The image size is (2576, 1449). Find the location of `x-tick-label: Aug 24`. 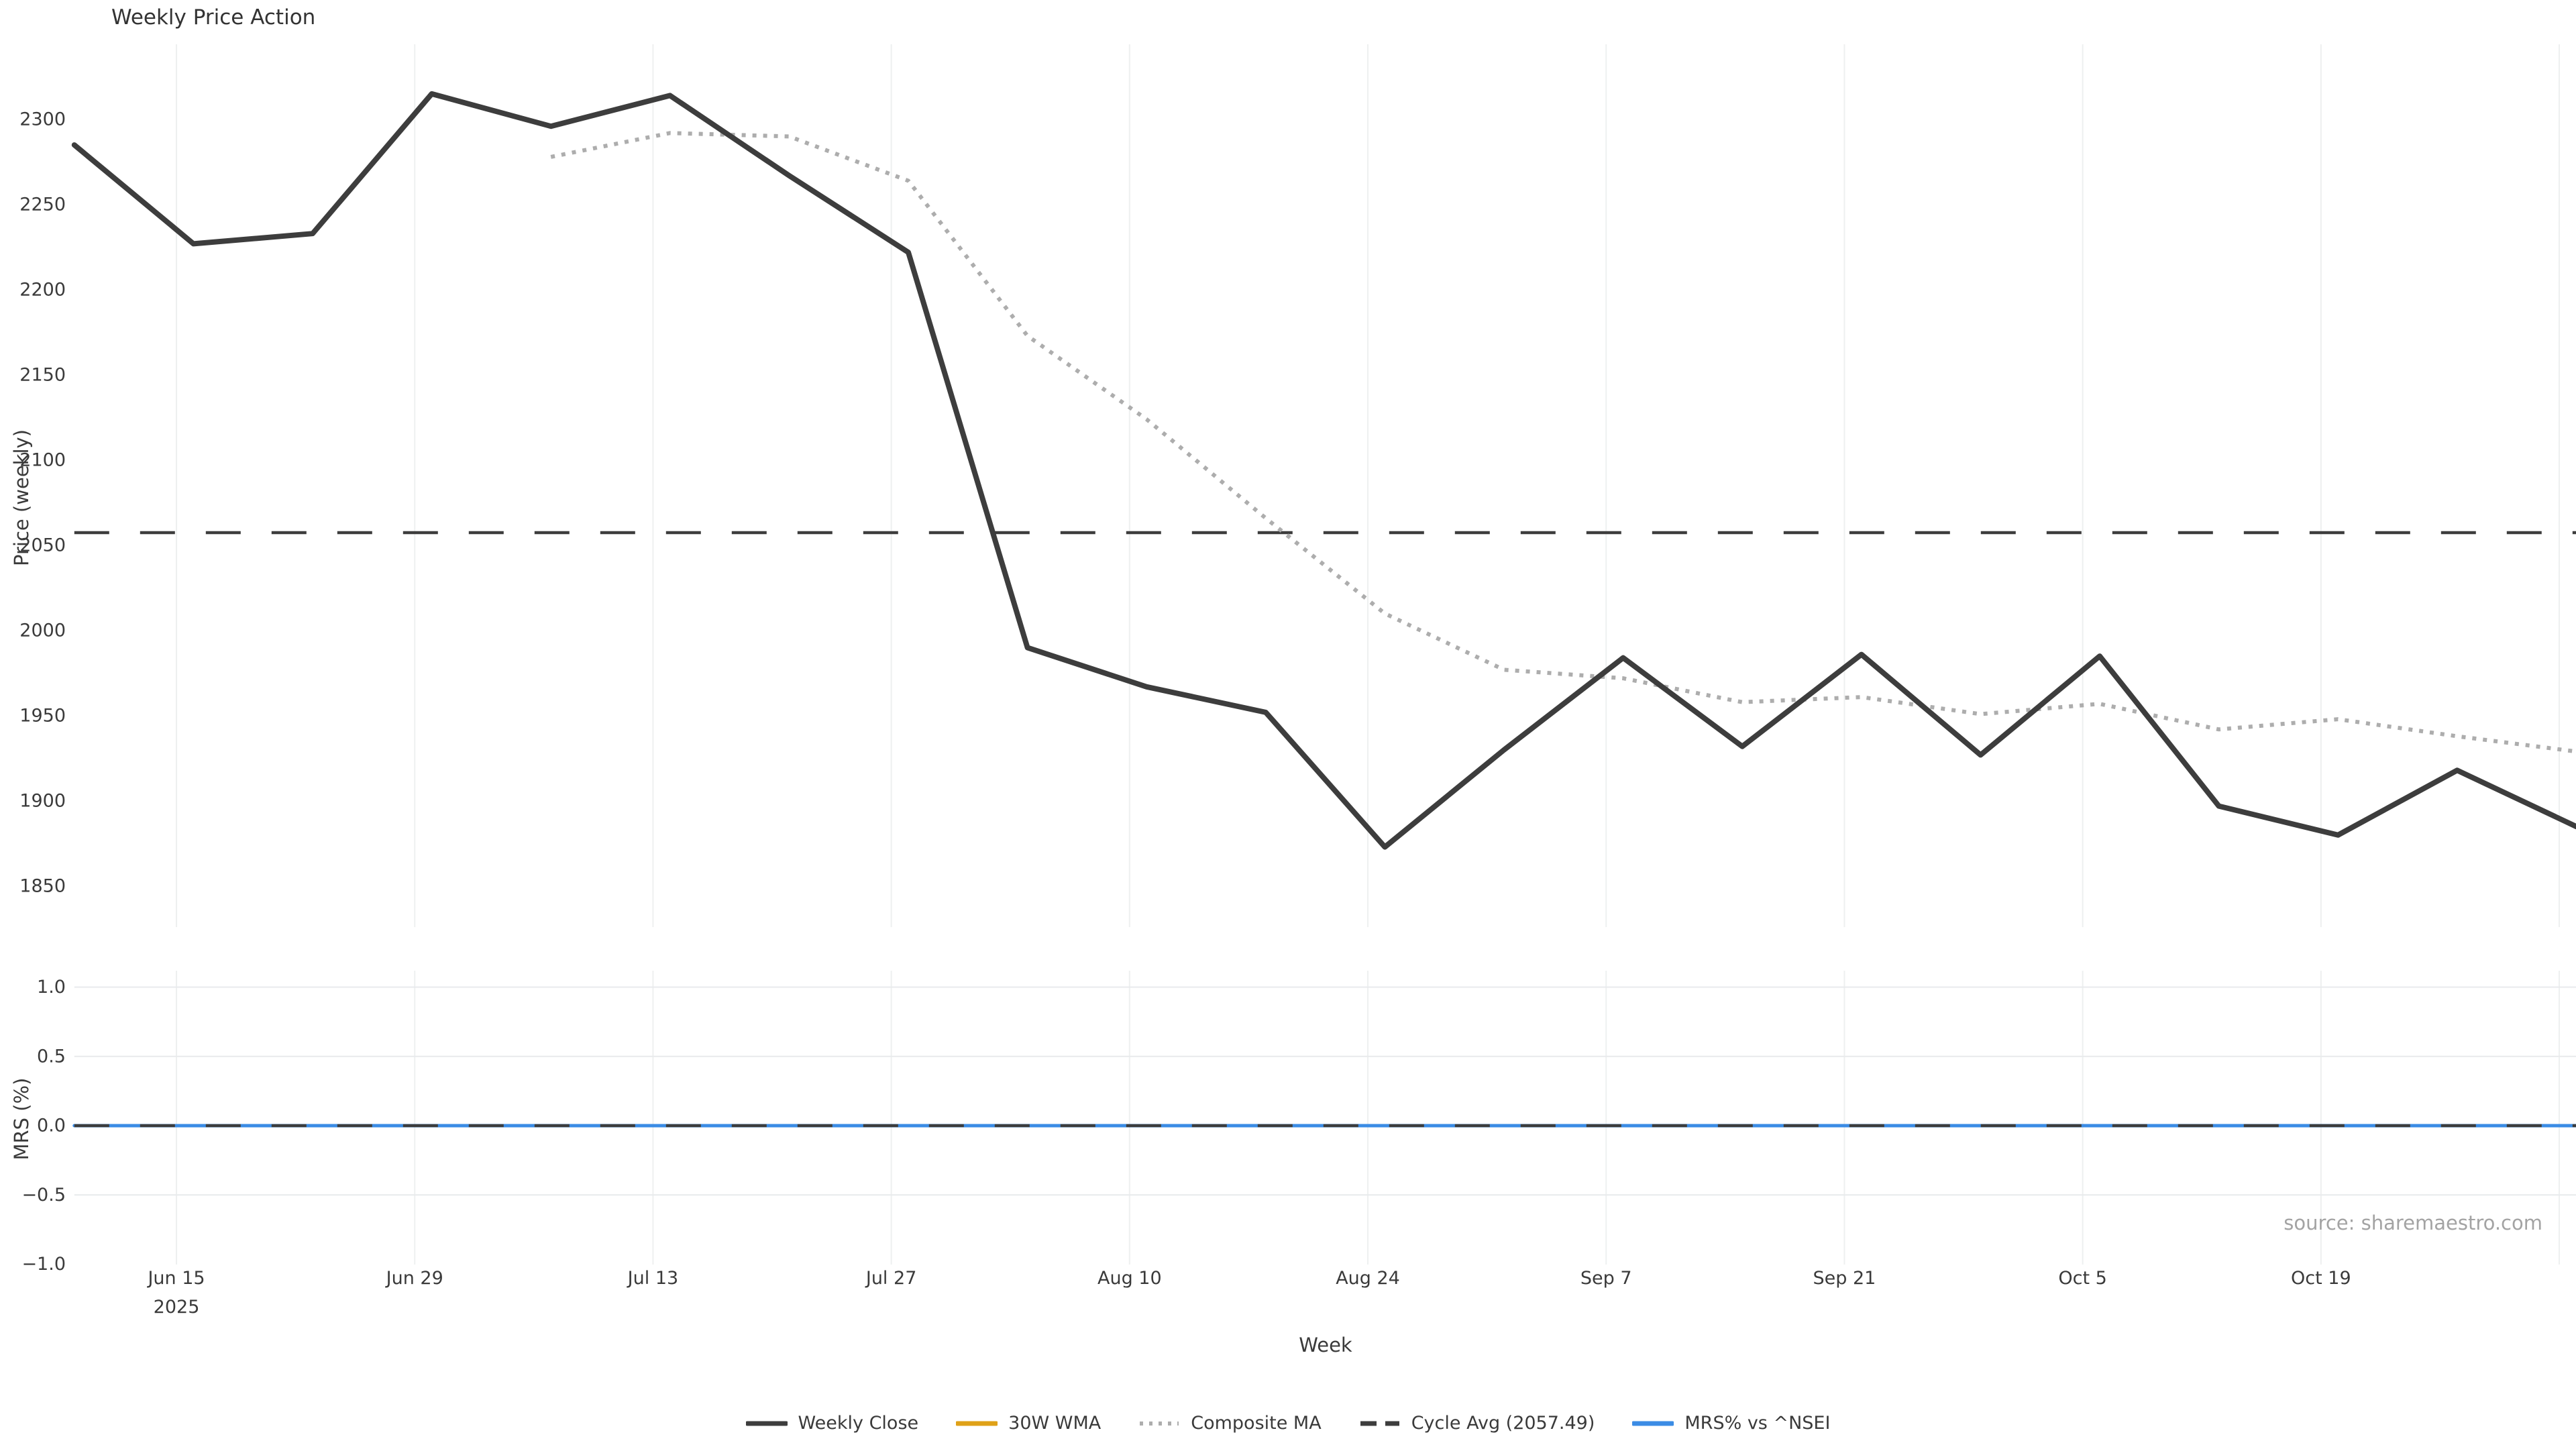

x-tick-label: Aug 24 is located at coordinates (1368, 1278).